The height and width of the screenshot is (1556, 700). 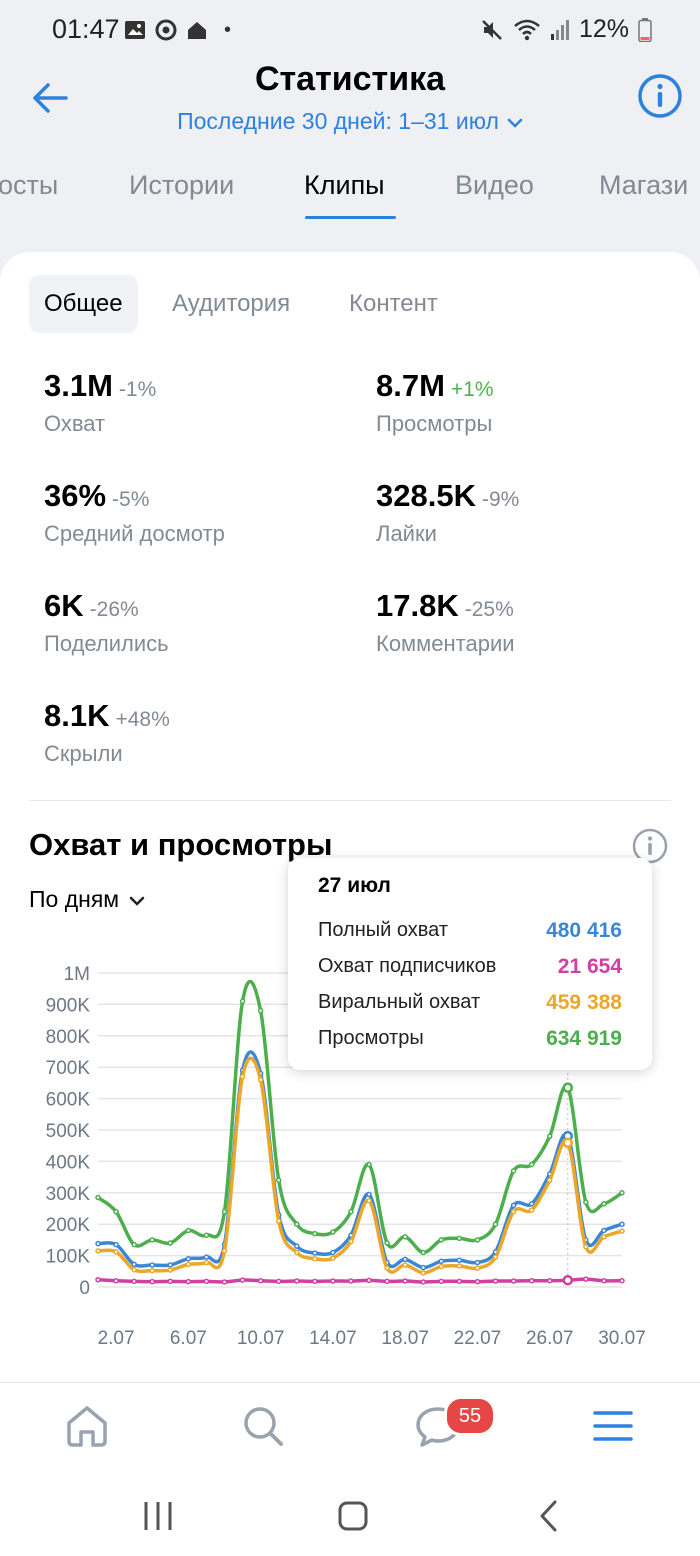 I want to click on tab-clips: Клипы, so click(x=344, y=185).